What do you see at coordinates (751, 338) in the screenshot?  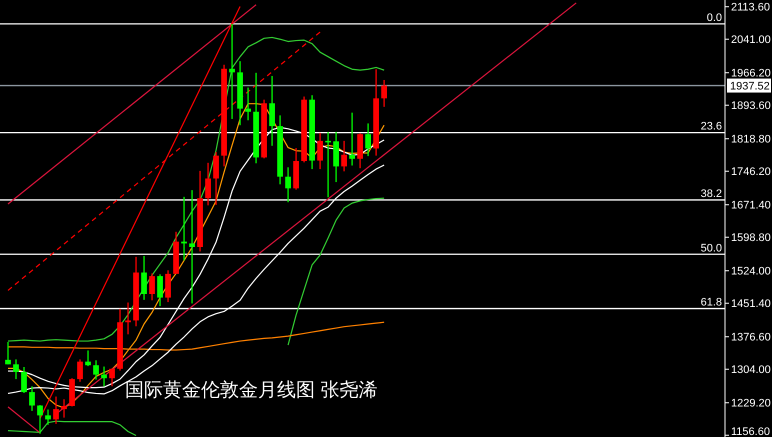 I see `y-tick-label: 1376.60` at bounding box center [751, 338].